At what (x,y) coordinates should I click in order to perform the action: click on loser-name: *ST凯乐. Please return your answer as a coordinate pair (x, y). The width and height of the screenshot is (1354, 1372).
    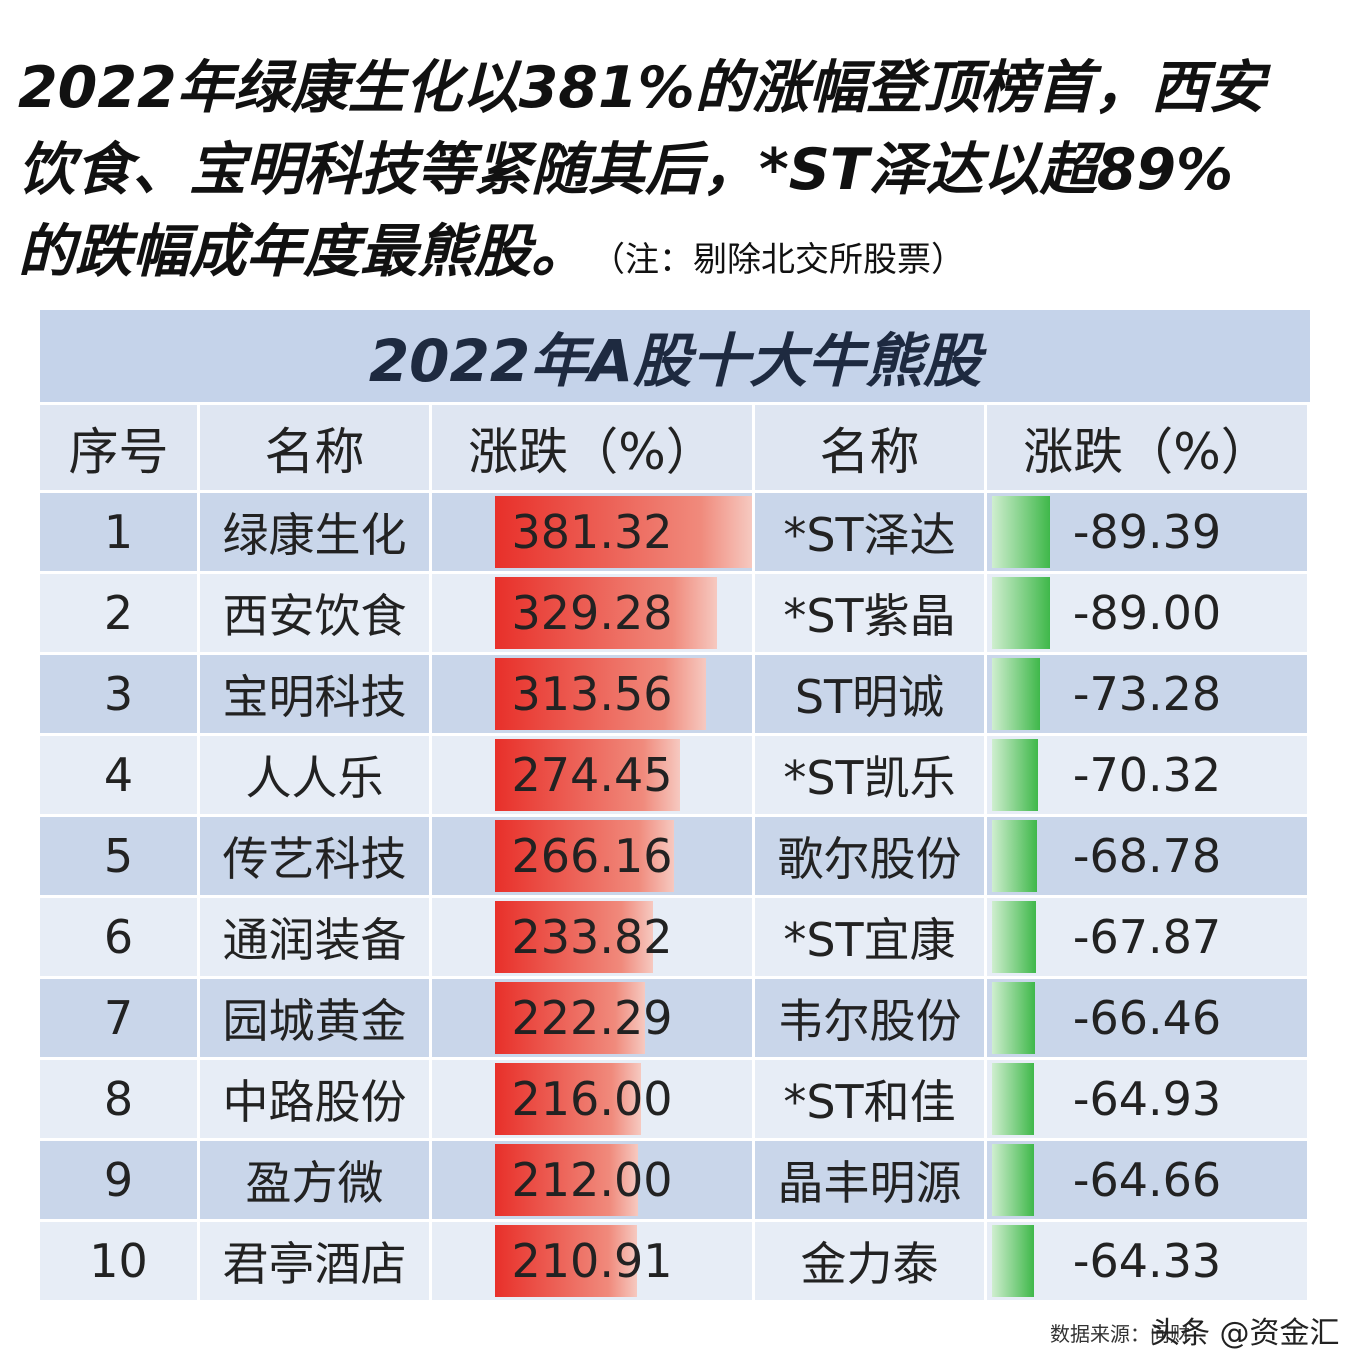
    Looking at the image, I should click on (871, 773).